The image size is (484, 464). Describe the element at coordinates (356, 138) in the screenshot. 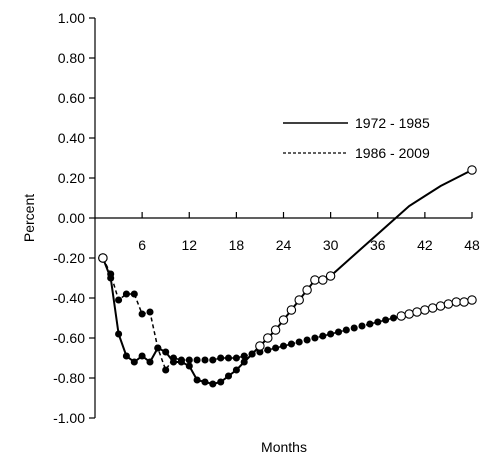

I see `legend: 1972 - 1985 1986 - 2009` at that location.